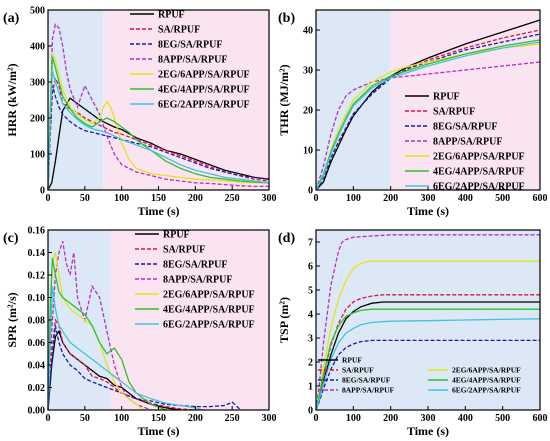 This screenshot has height=441, width=550. I want to click on y-tick-label: 4, so click(310, 315).